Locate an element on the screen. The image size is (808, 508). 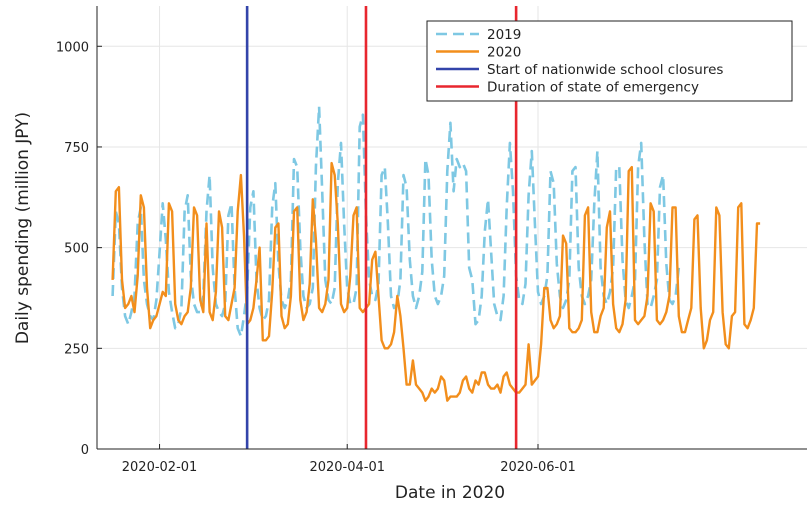
legend-label: Duration of state of emergency is located at coordinates (593, 88).